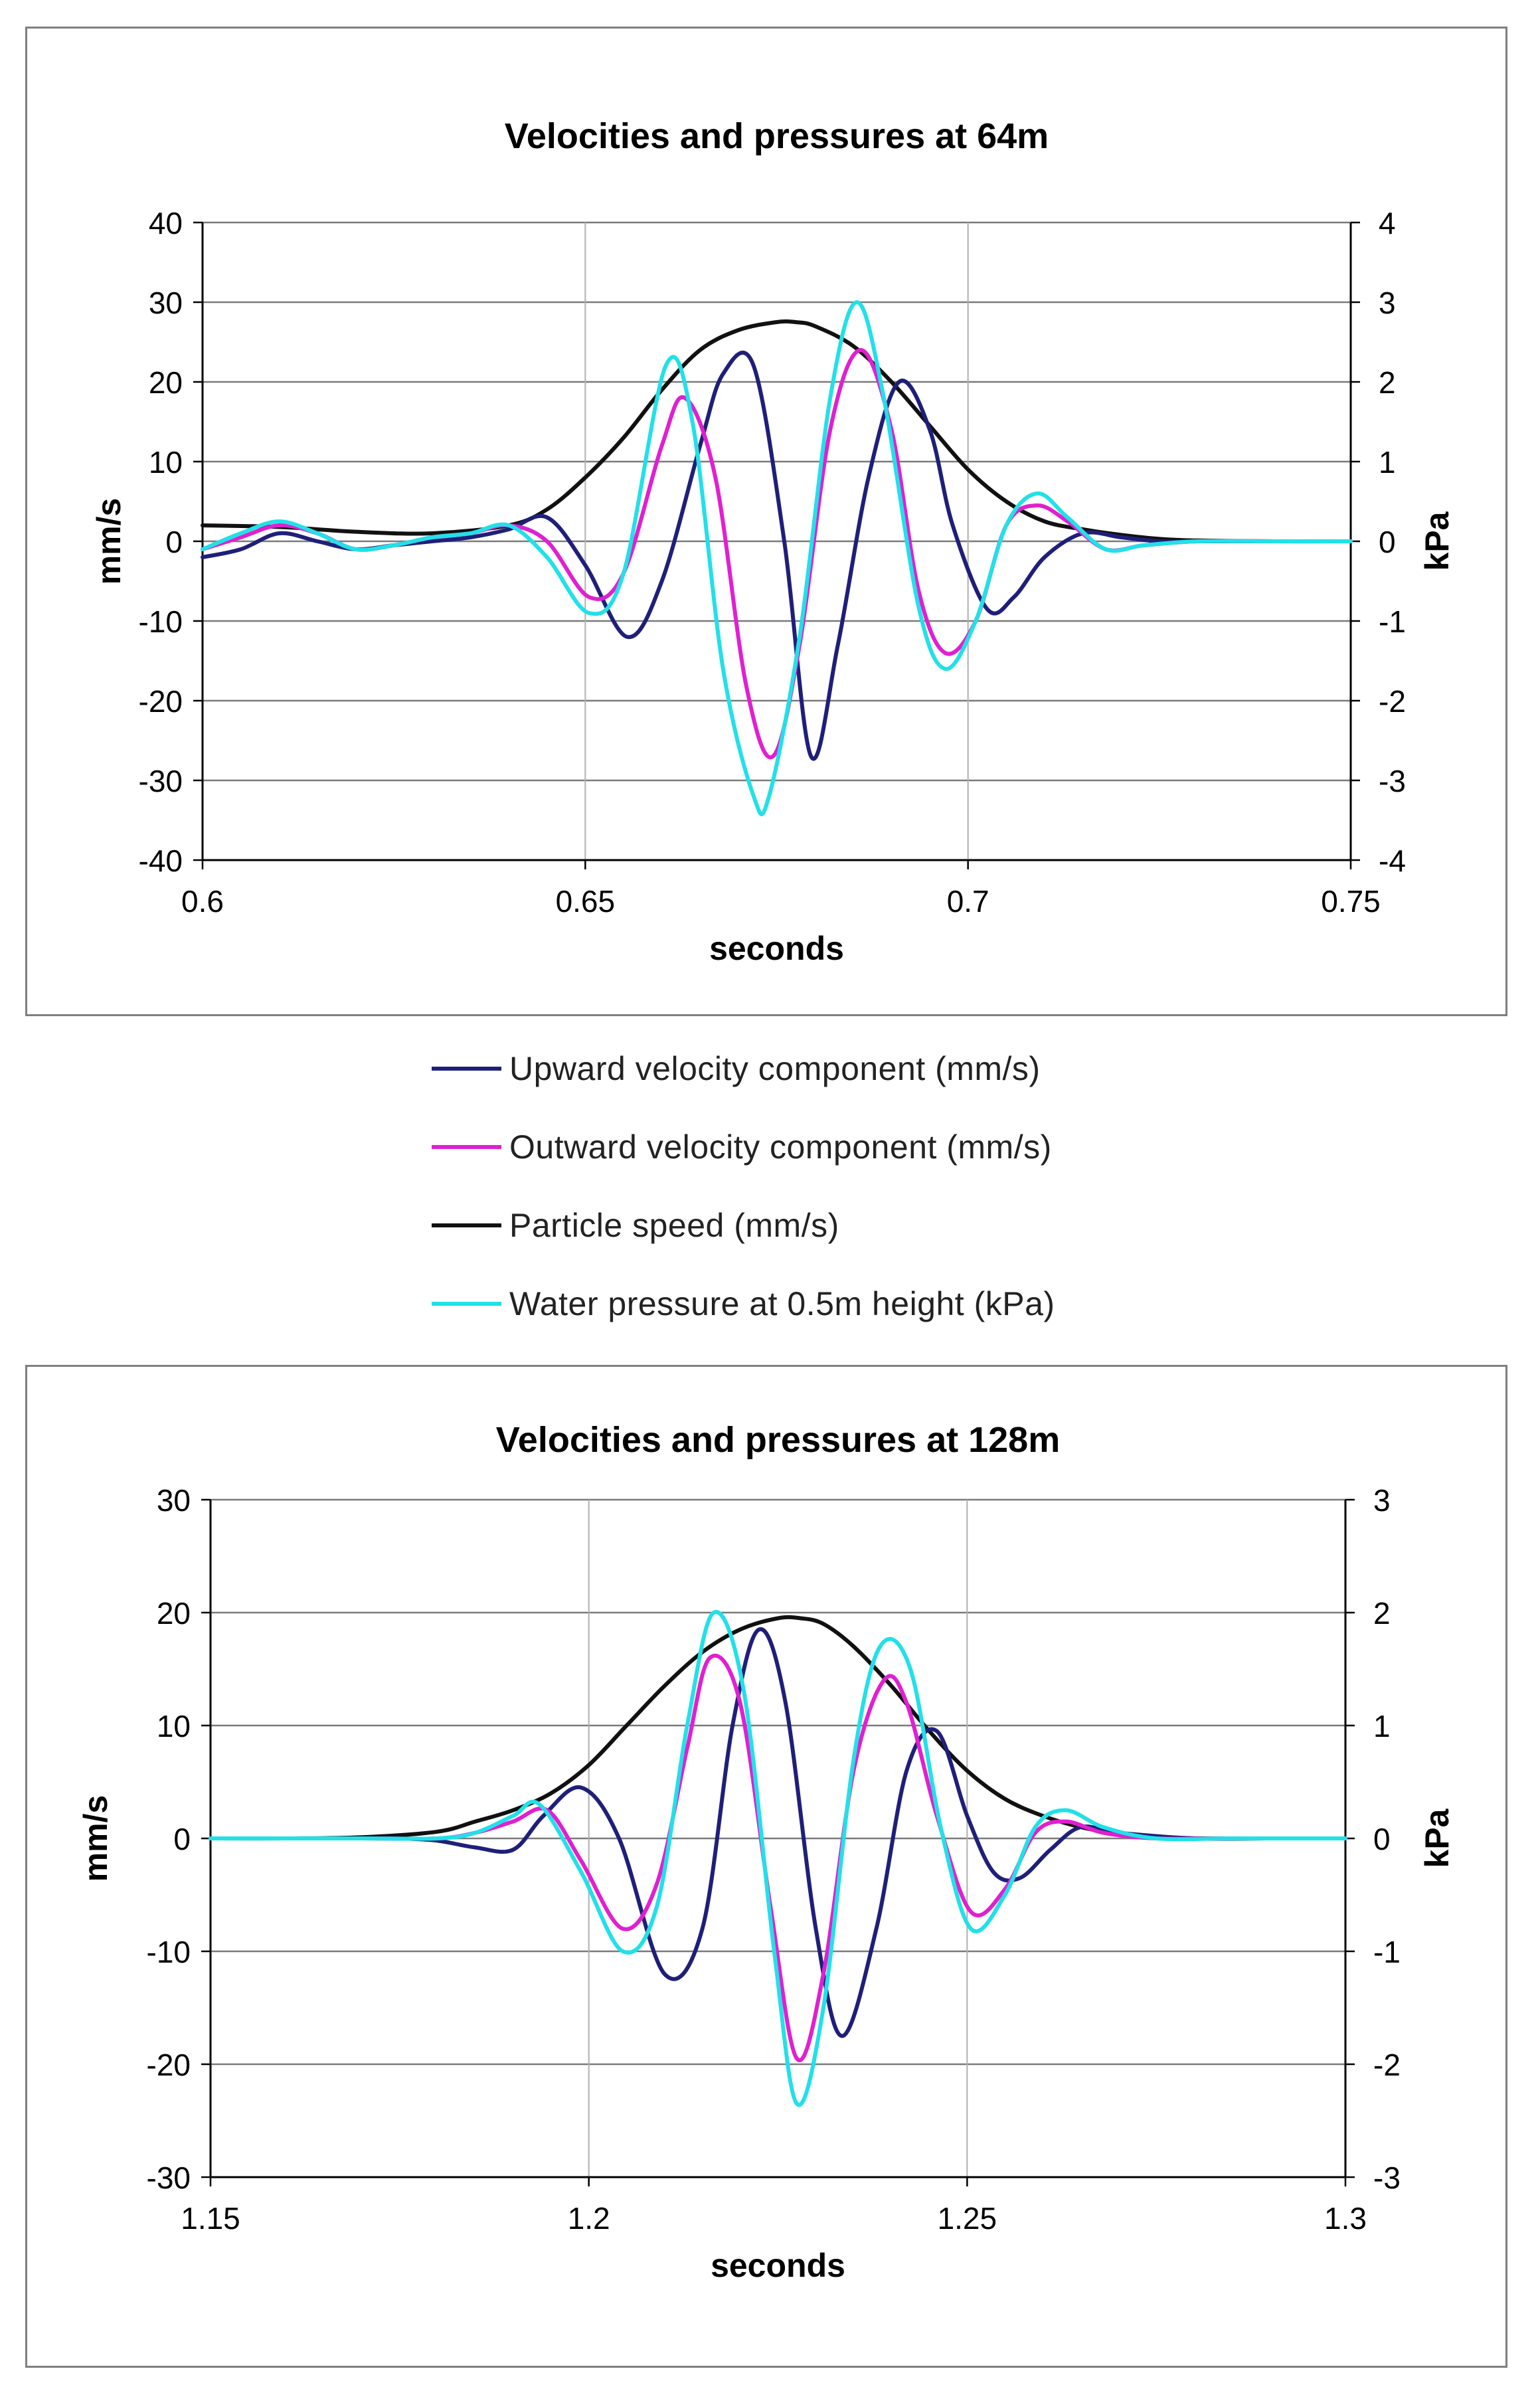 Image resolution: width=1540 pixels, height=2393 pixels. I want to click on x-tick-label: 1.3, so click(1345, 2218).